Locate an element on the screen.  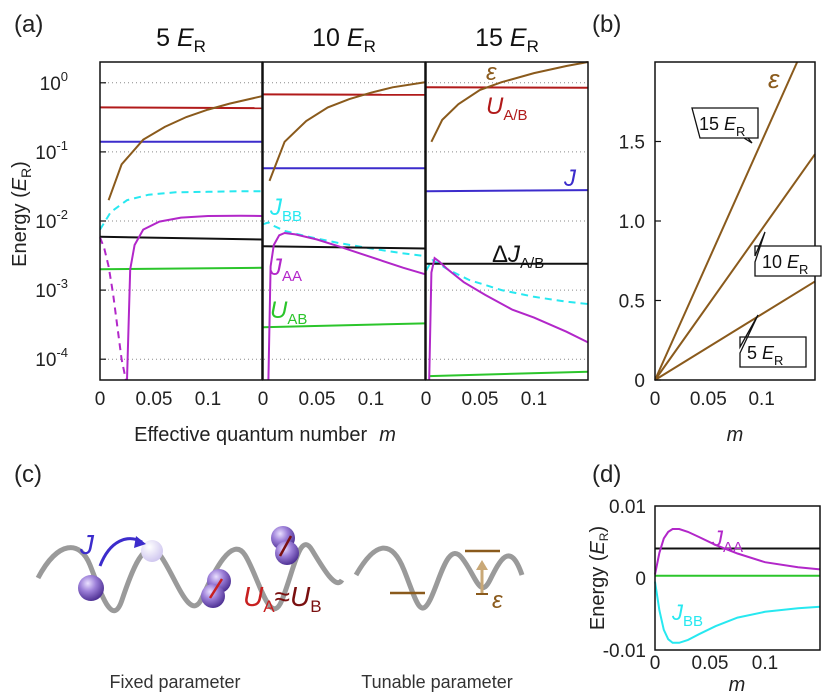
panel-d-frame is located at coordinates (737, 578).